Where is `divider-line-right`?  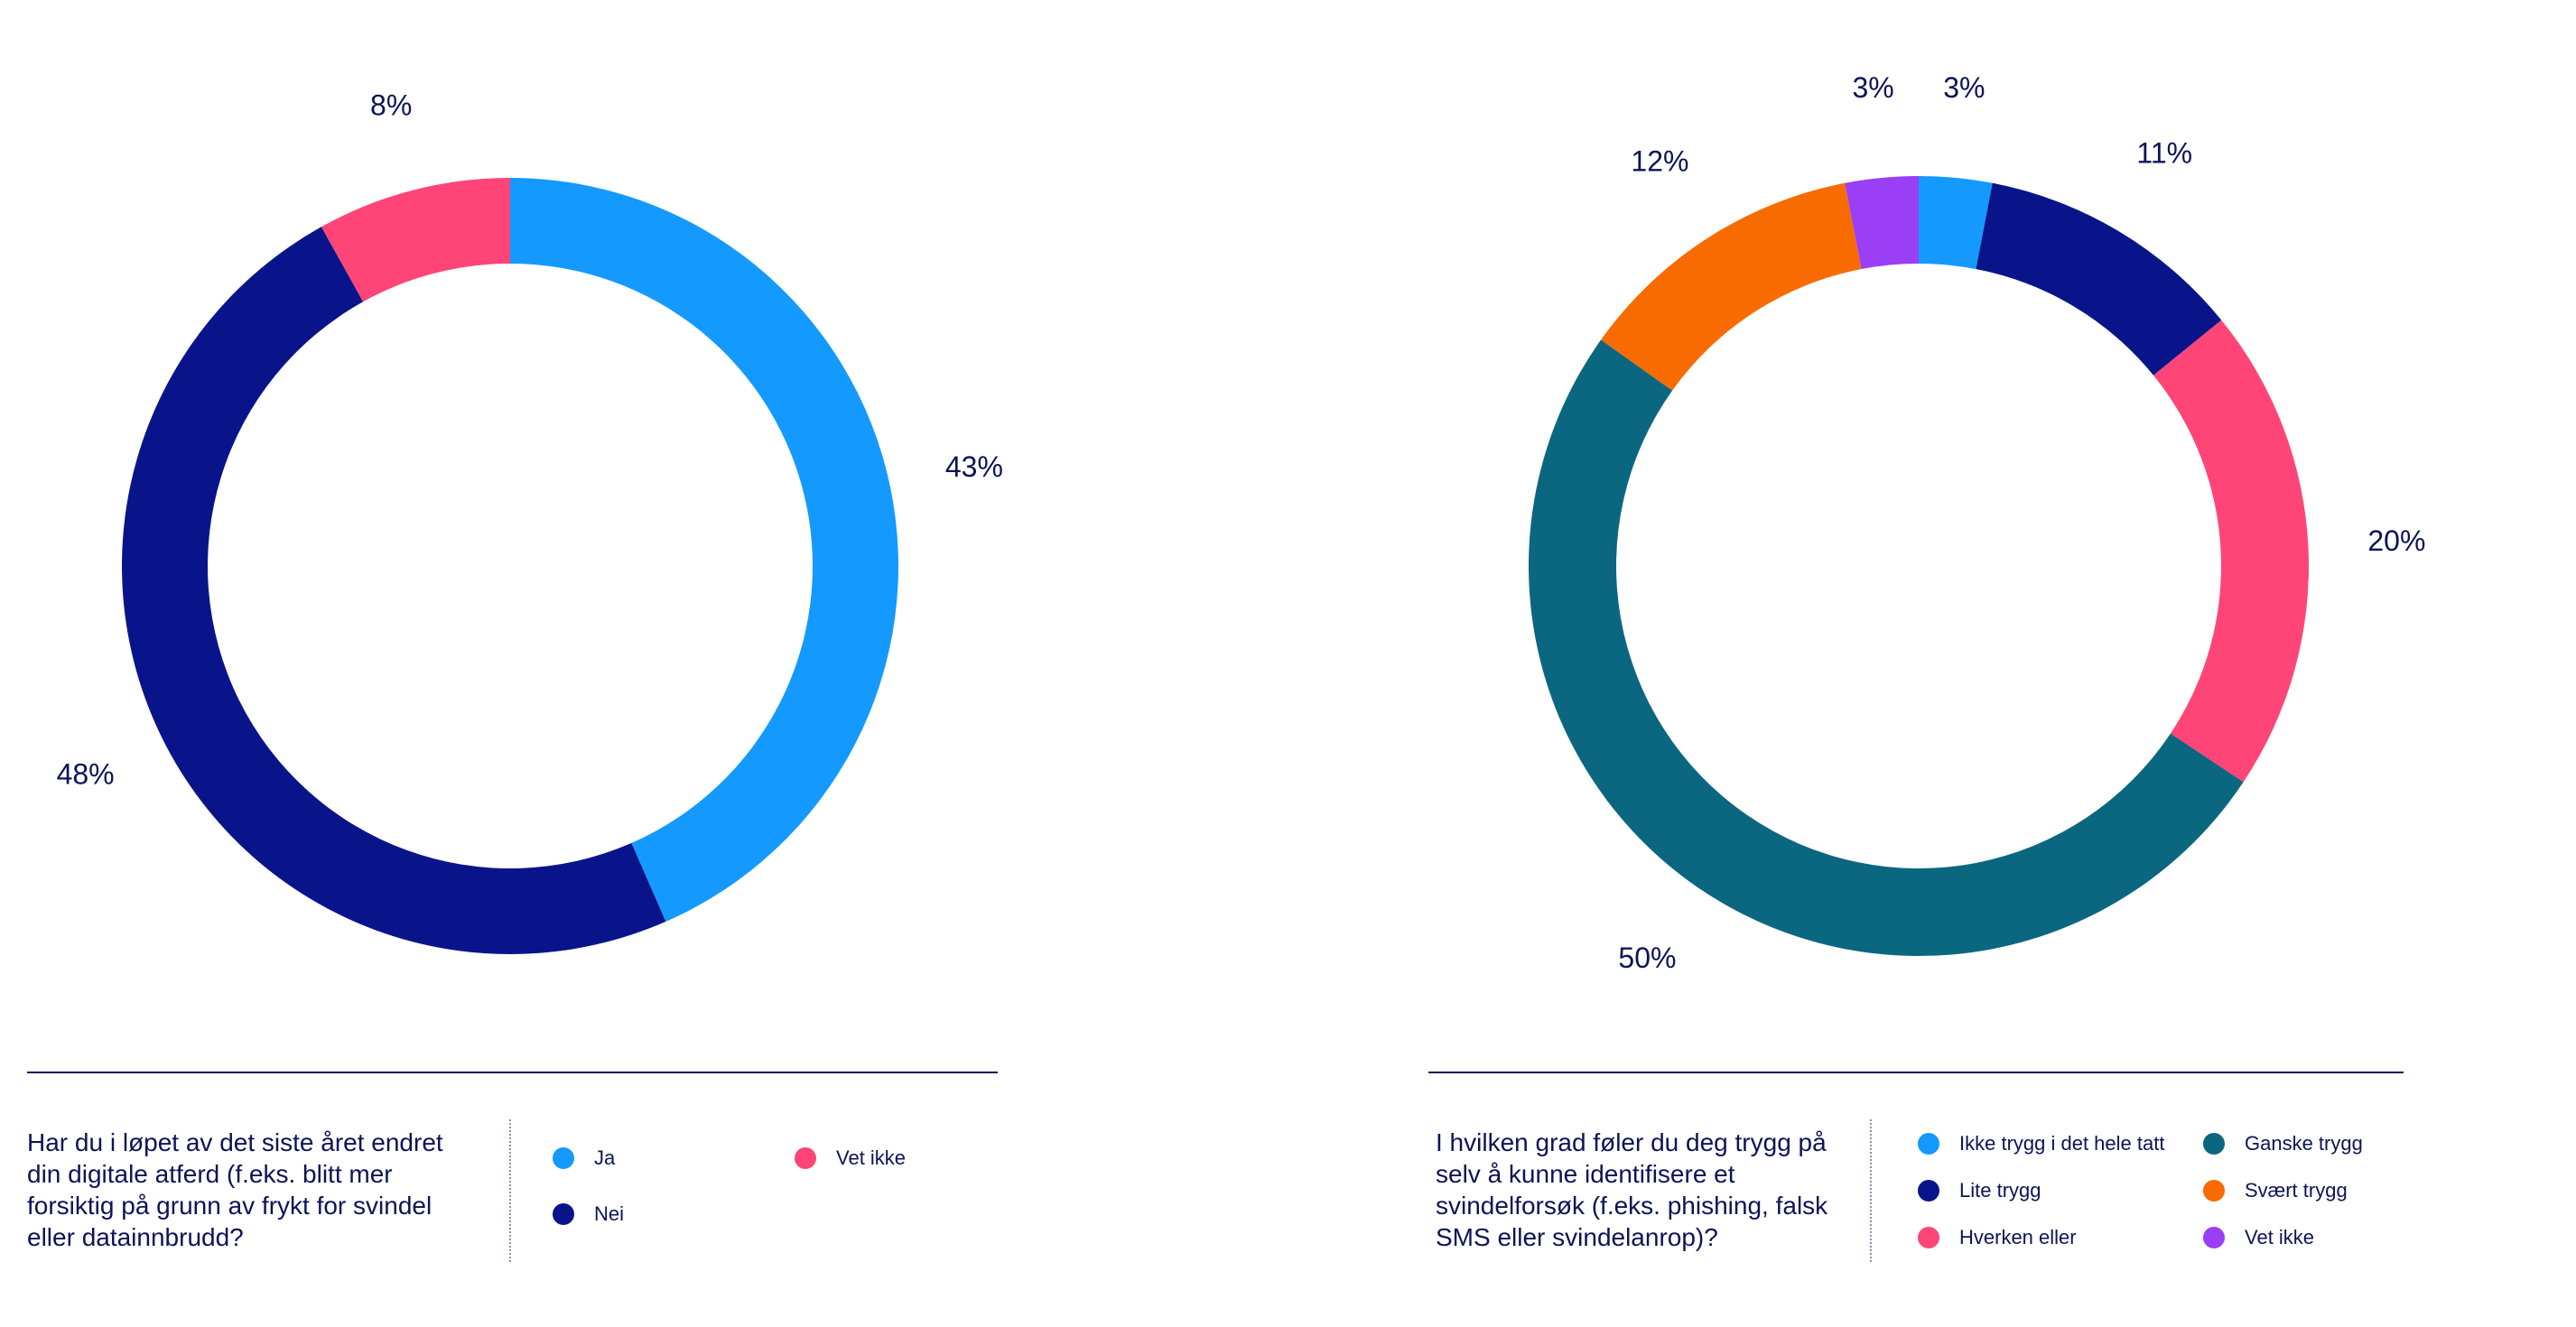 divider-line-right is located at coordinates (1916, 1072).